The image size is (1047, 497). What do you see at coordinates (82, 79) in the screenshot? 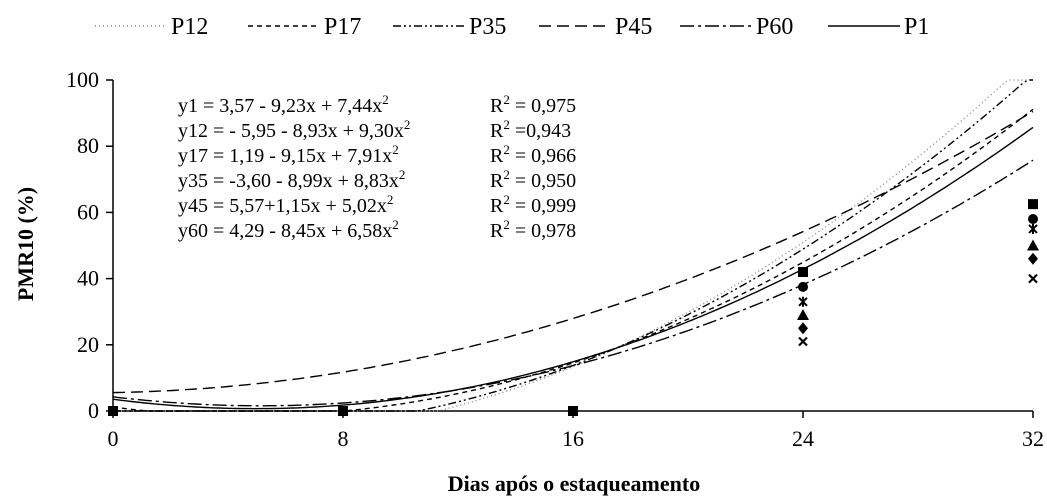
I see `y-tick-label: 100` at bounding box center [82, 79].